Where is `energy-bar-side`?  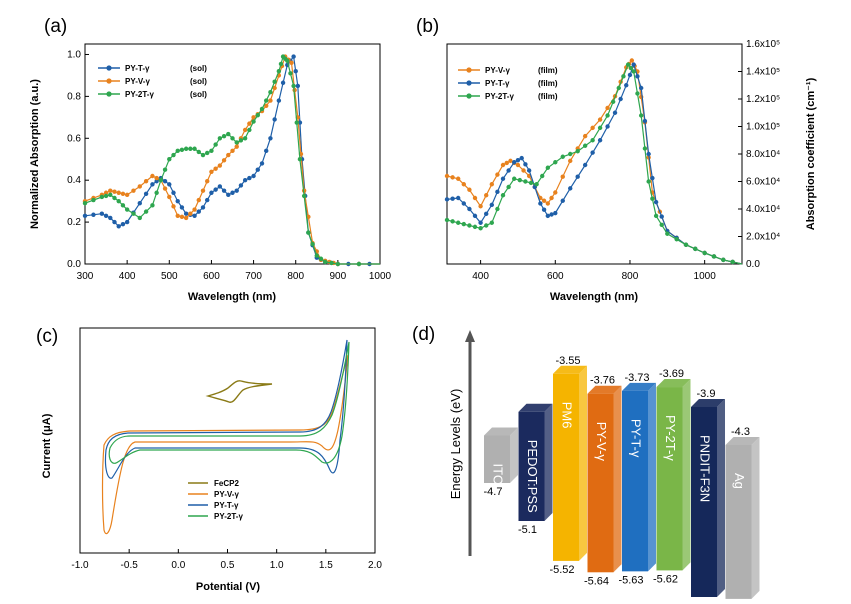
energy-bar-side is located at coordinates (652, 477).